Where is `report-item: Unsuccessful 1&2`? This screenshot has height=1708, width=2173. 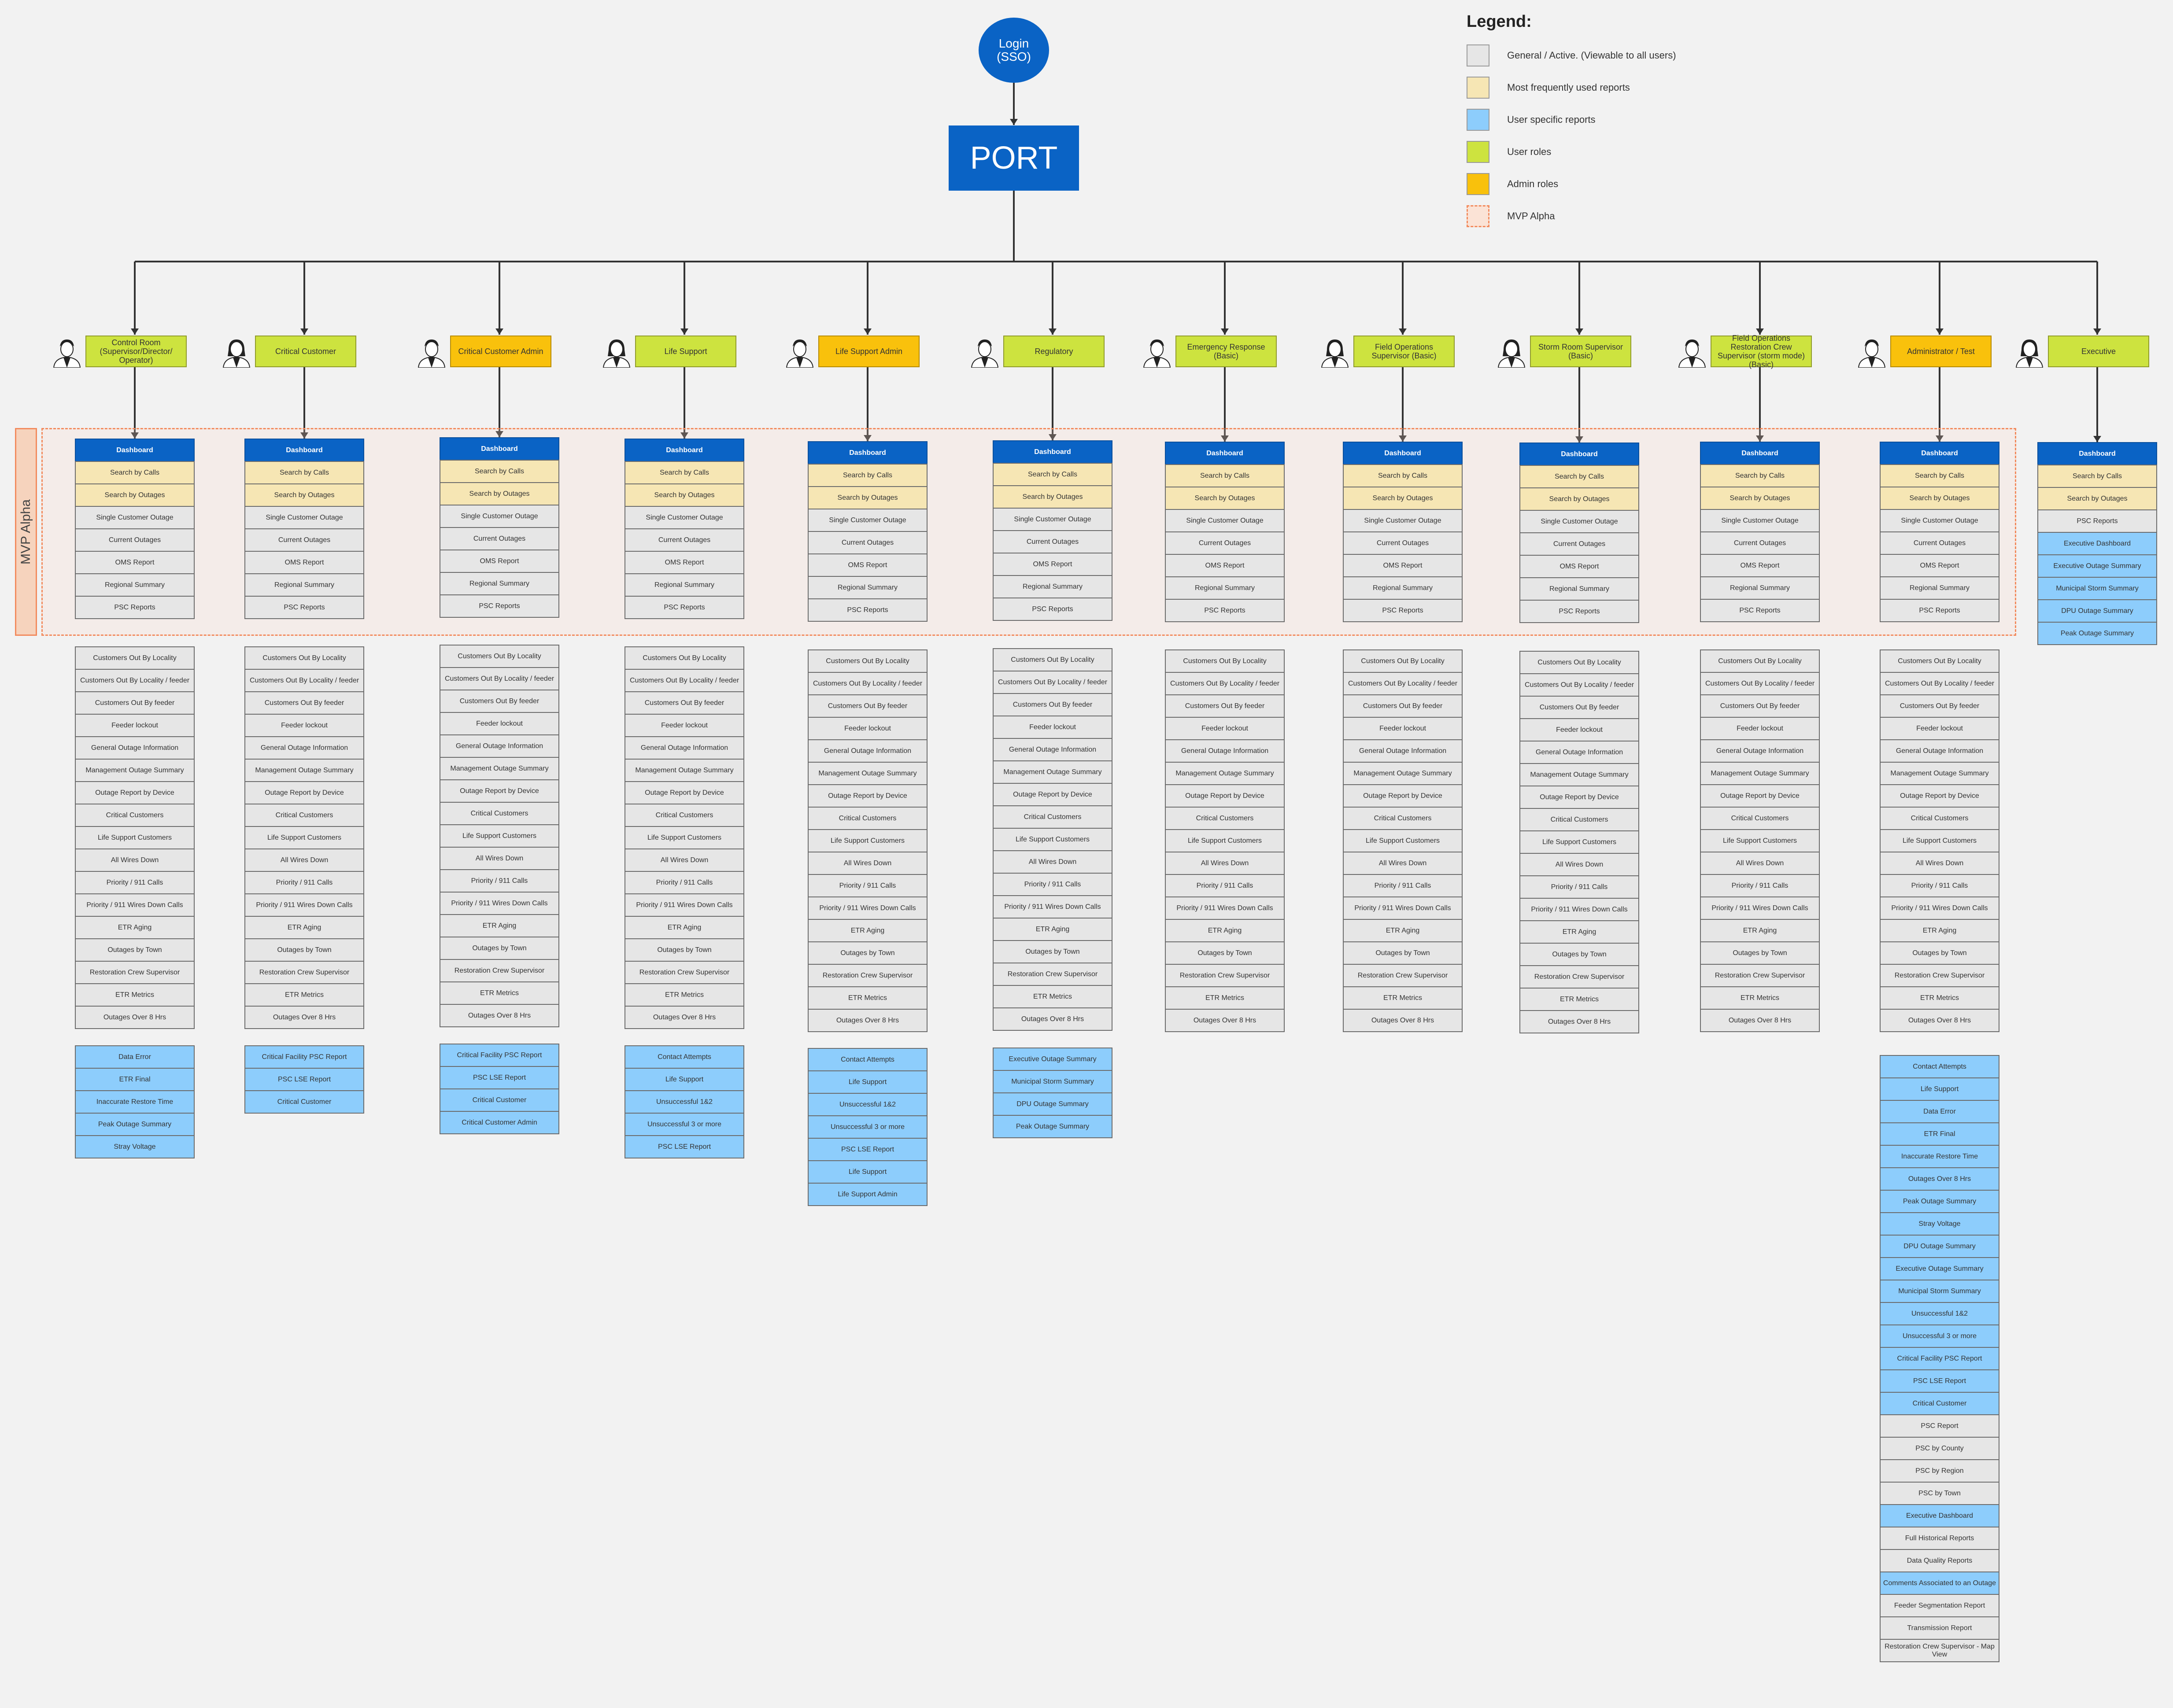
report-item: Unsuccessful 1&2 is located at coordinates (684, 1102).